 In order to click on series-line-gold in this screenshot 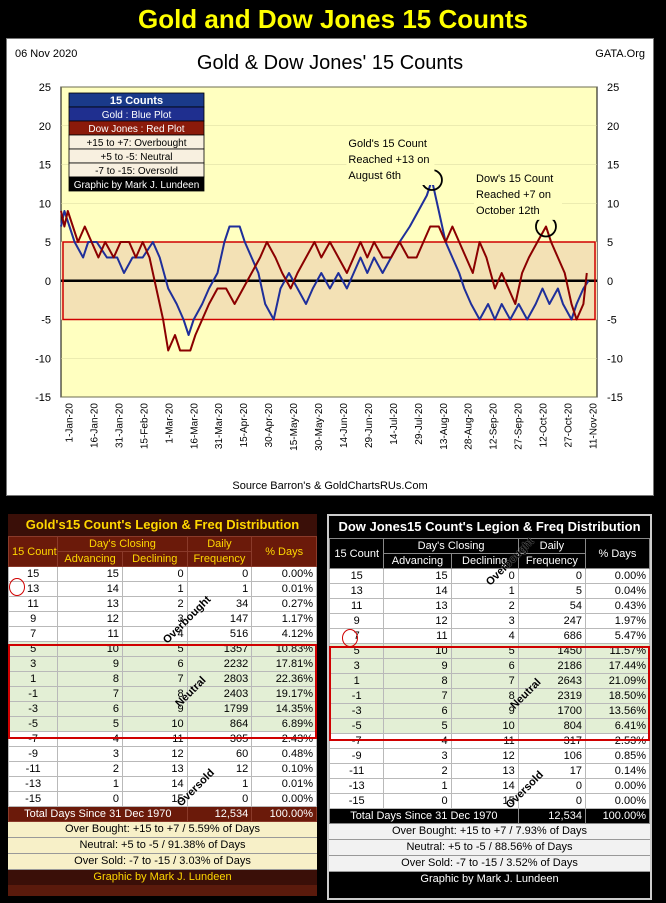, I will do `click(325, 257)`.